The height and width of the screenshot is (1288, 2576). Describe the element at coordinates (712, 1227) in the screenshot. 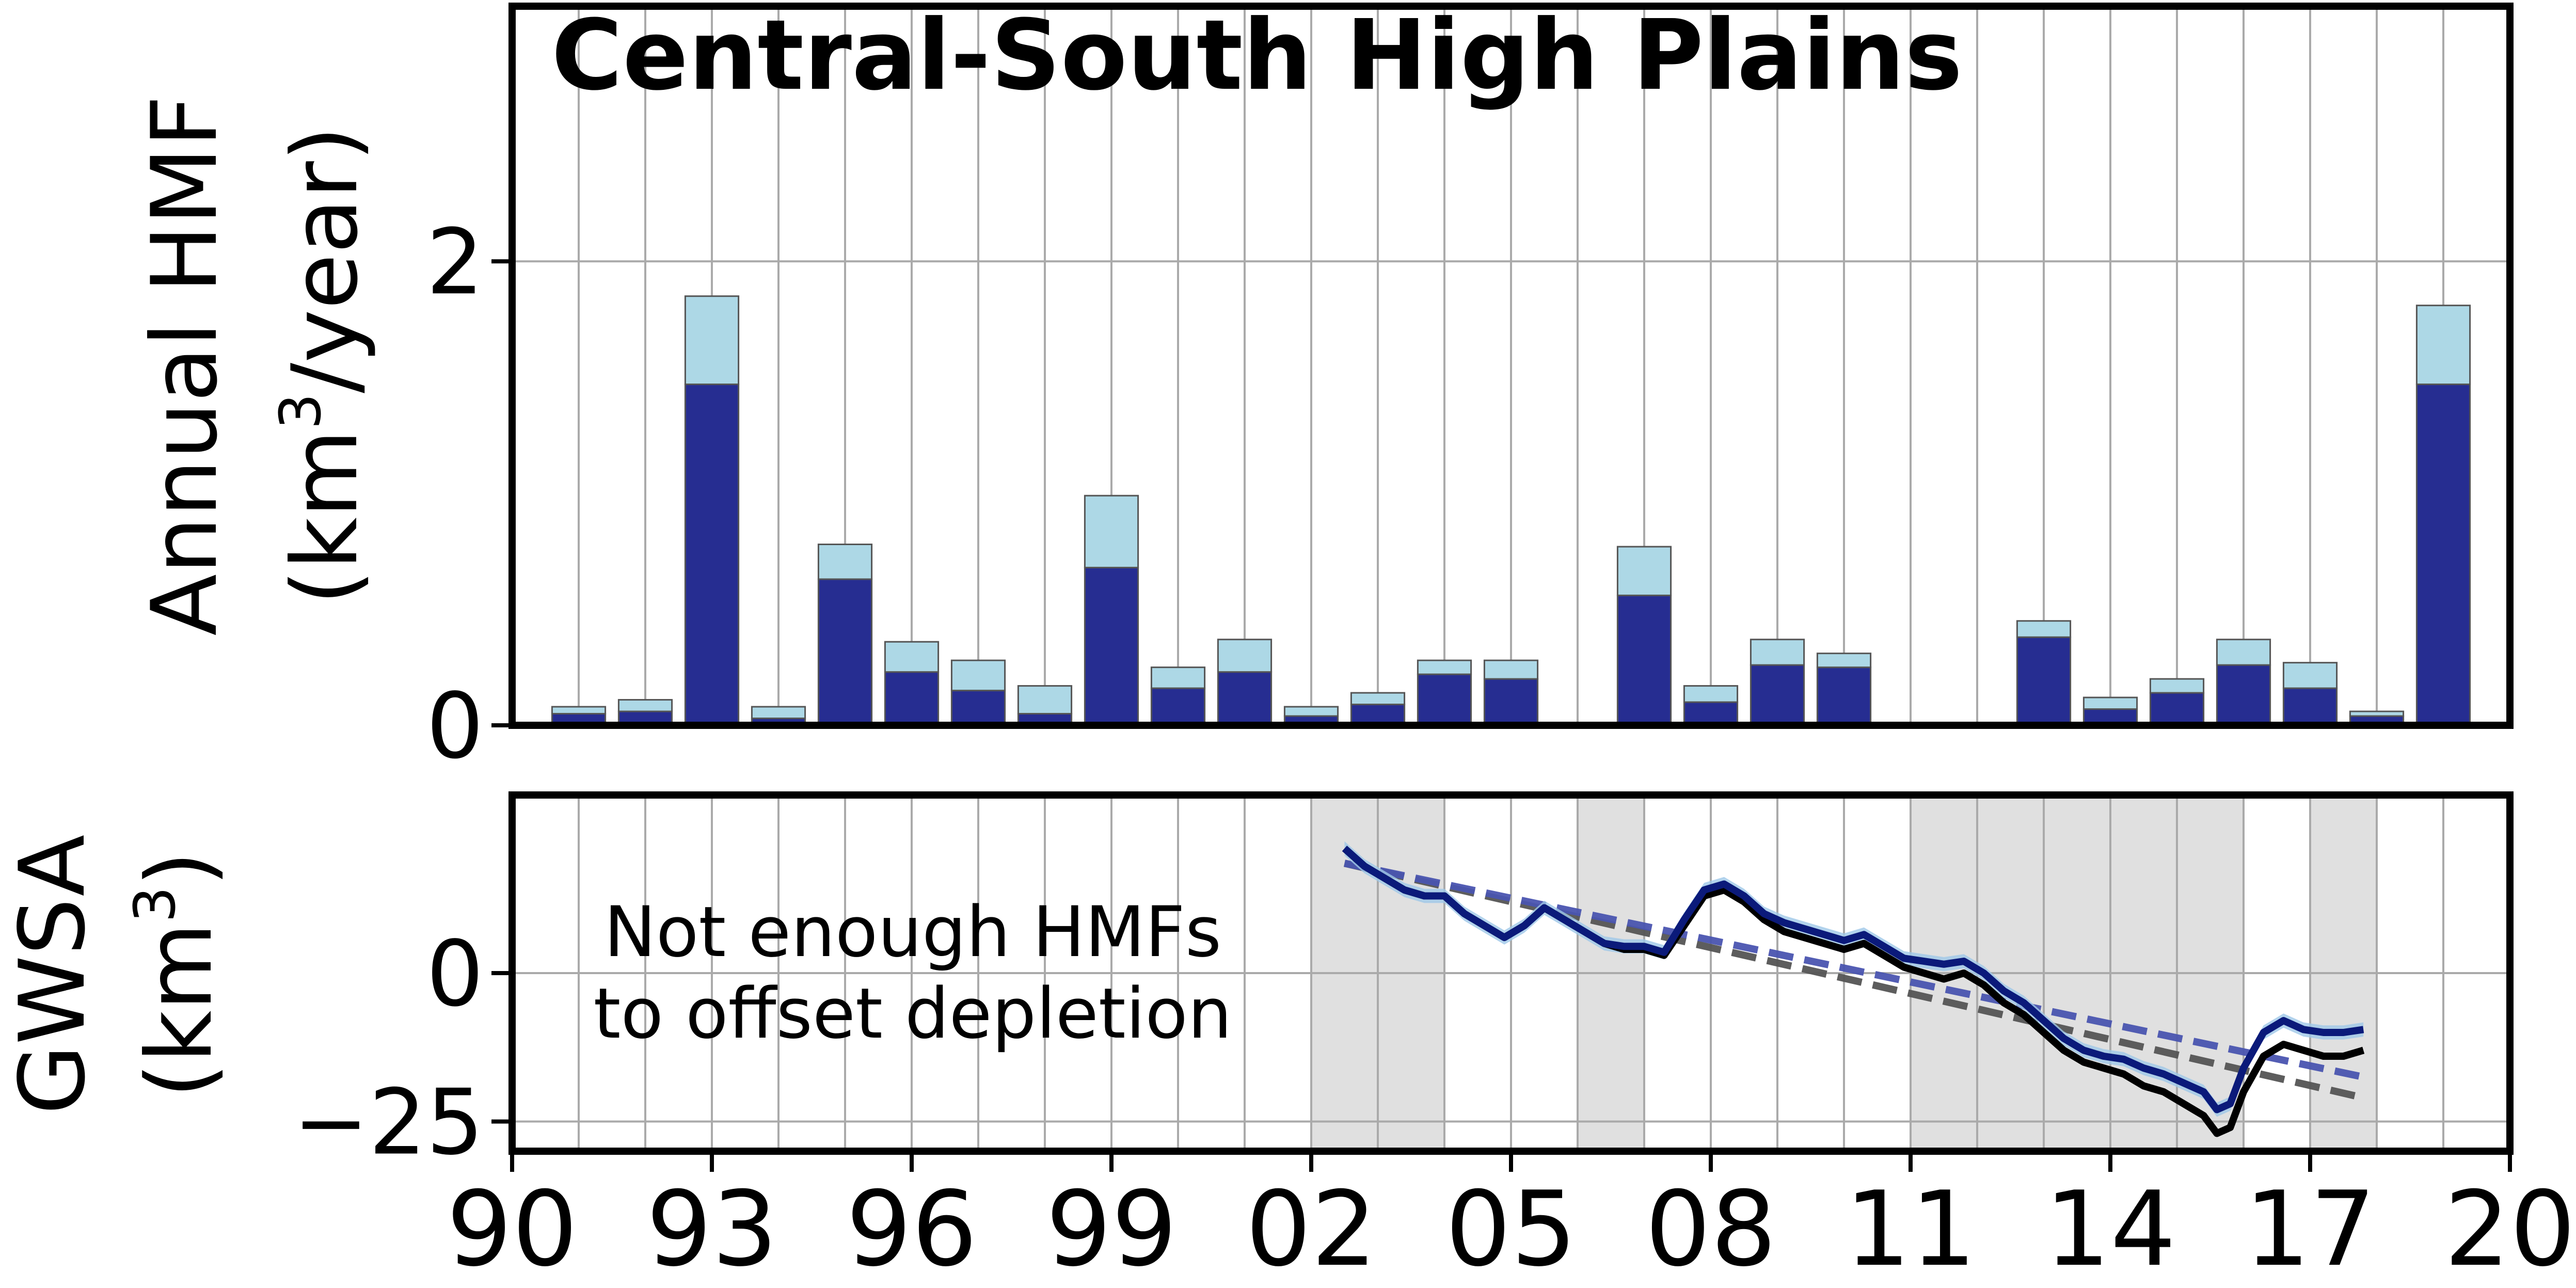

I see `bottom-xtick-label: 93` at that location.